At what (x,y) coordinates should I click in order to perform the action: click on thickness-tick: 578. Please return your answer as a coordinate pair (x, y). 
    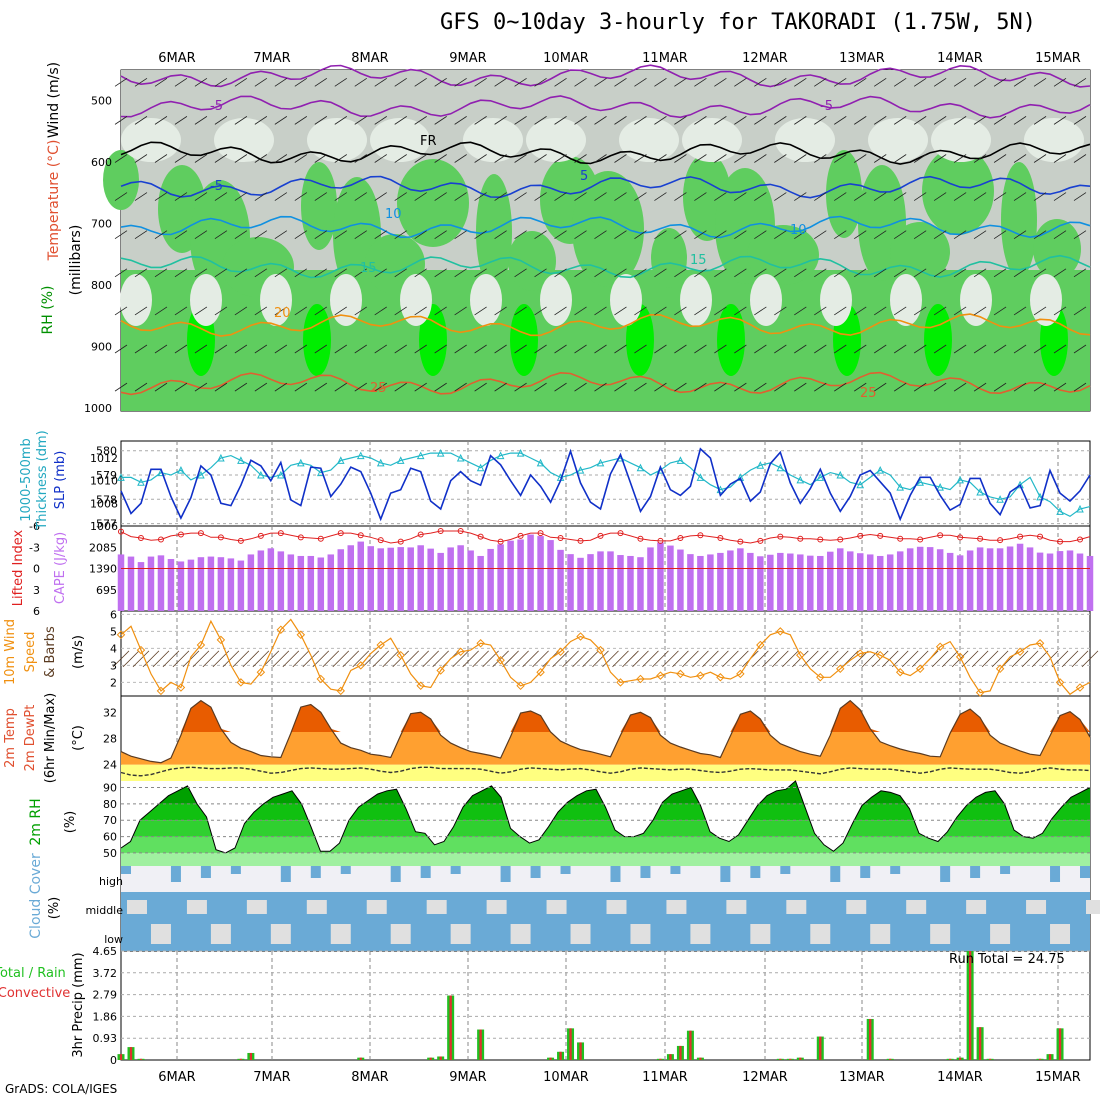
    Looking at the image, I should click on (106, 499).